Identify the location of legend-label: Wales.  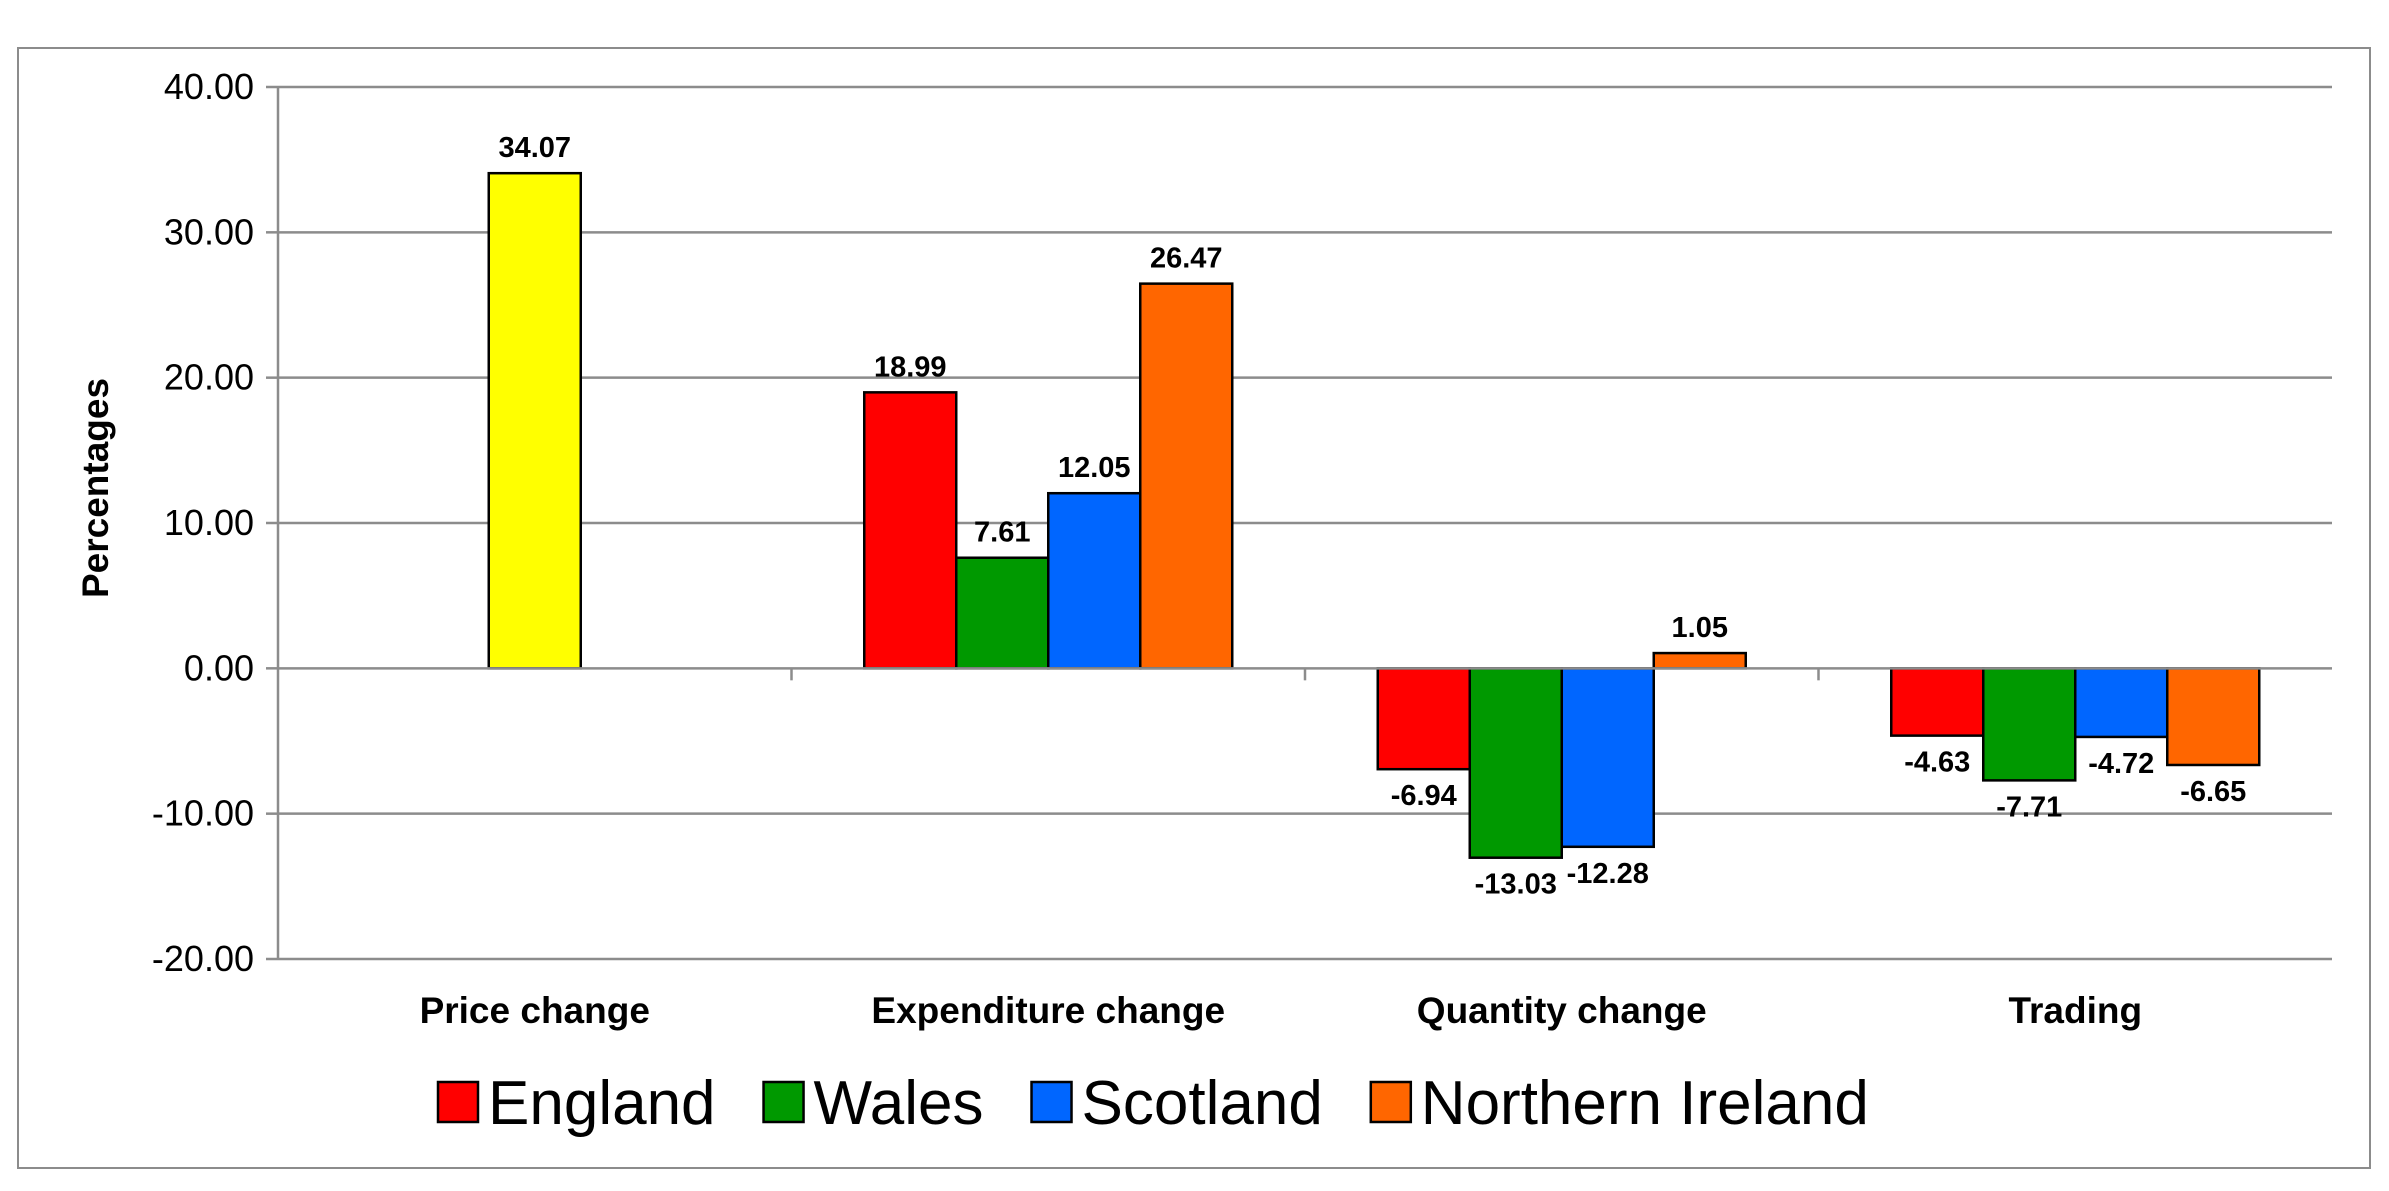
(899, 1103).